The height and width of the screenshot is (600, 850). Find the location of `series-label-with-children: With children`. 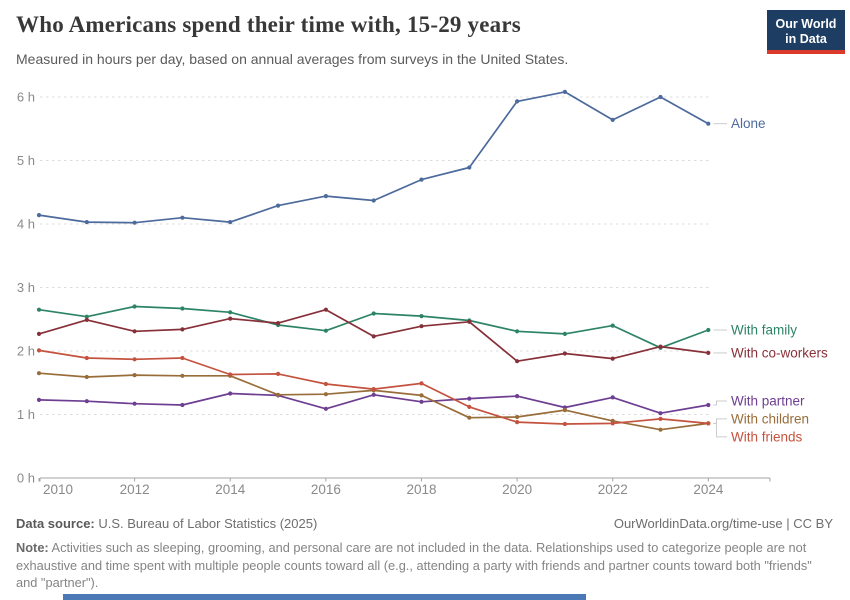

series-label-with-children: With children is located at coordinates (770, 418).